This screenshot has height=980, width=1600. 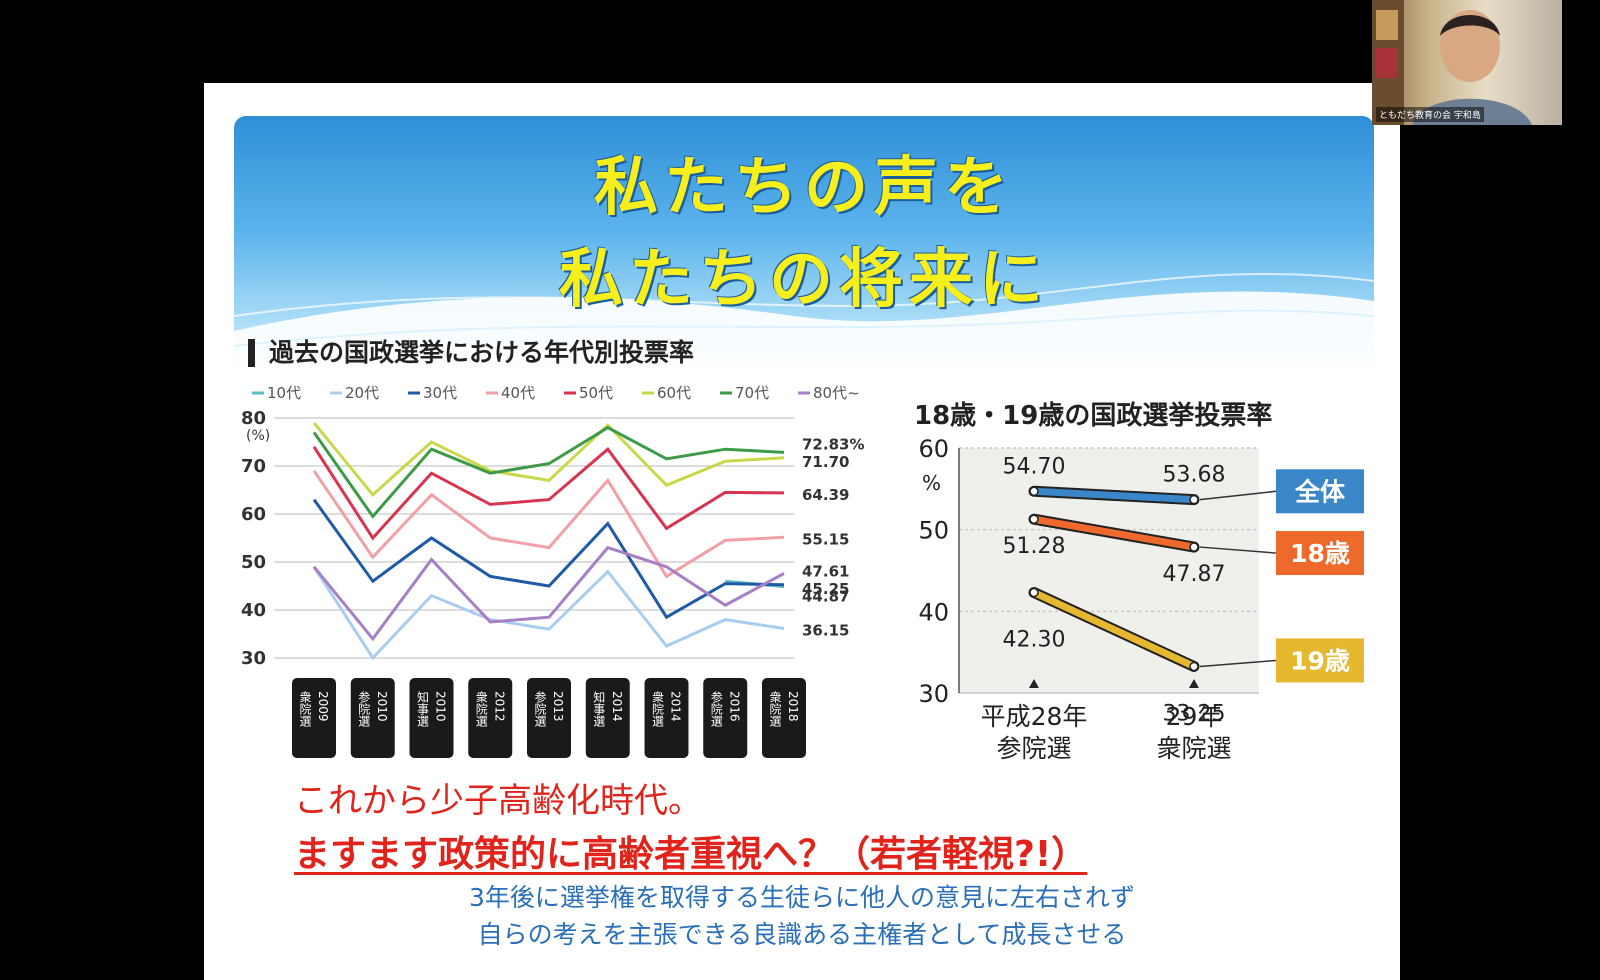 I want to click on category-label-7: 参院選 2016, so click(x=725, y=718).